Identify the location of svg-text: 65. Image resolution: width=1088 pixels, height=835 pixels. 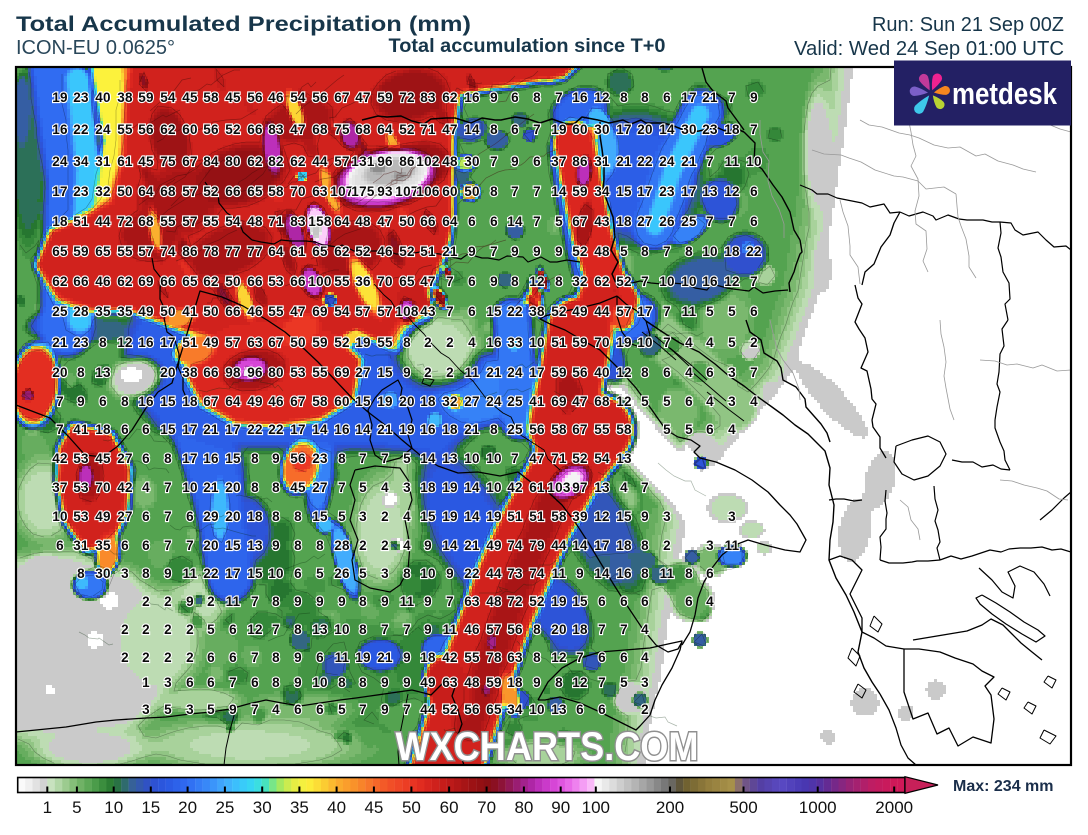
(407, 281).